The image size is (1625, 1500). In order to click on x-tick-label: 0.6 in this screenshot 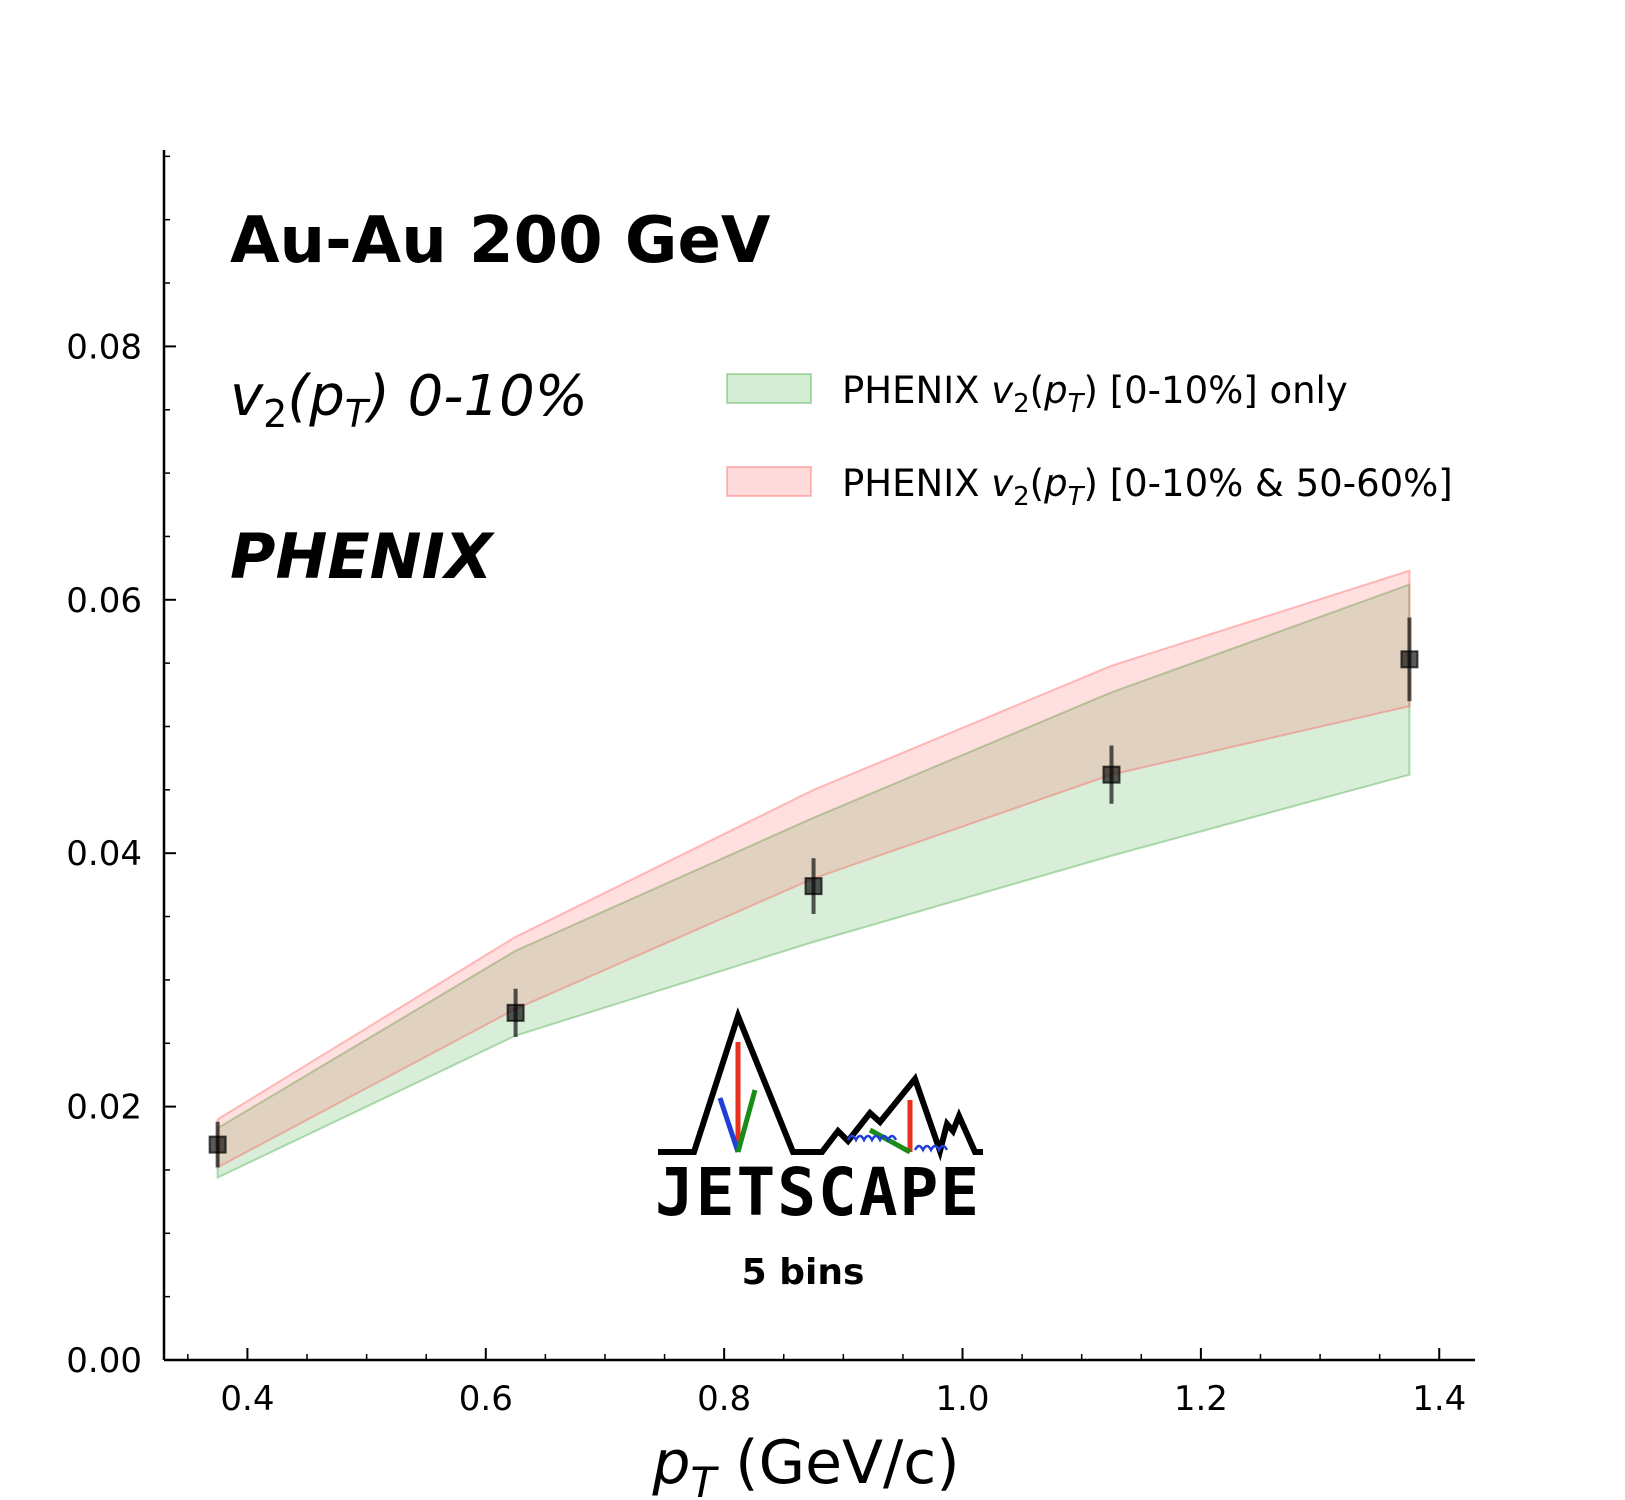, I will do `click(486, 1399)`.